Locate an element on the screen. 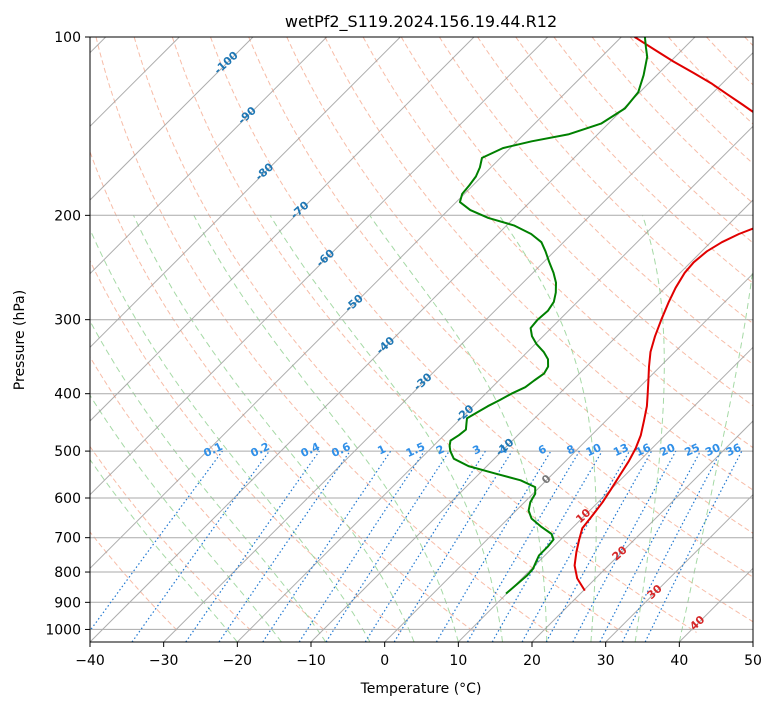  chart-title: wetPf2_S119.2024.156.19.44.R12 is located at coordinates (421, 22).